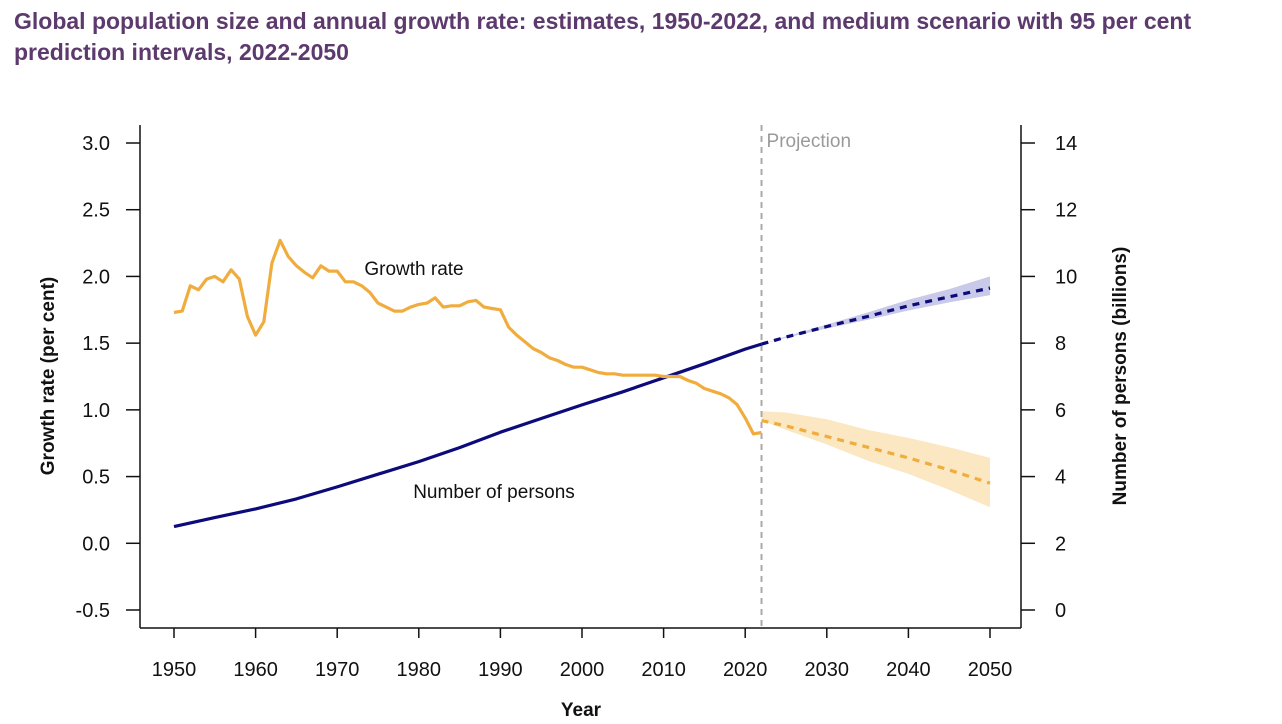 The height and width of the screenshot is (724, 1282). I want to click on y-left-tick-label: 1.0, so click(96, 411).